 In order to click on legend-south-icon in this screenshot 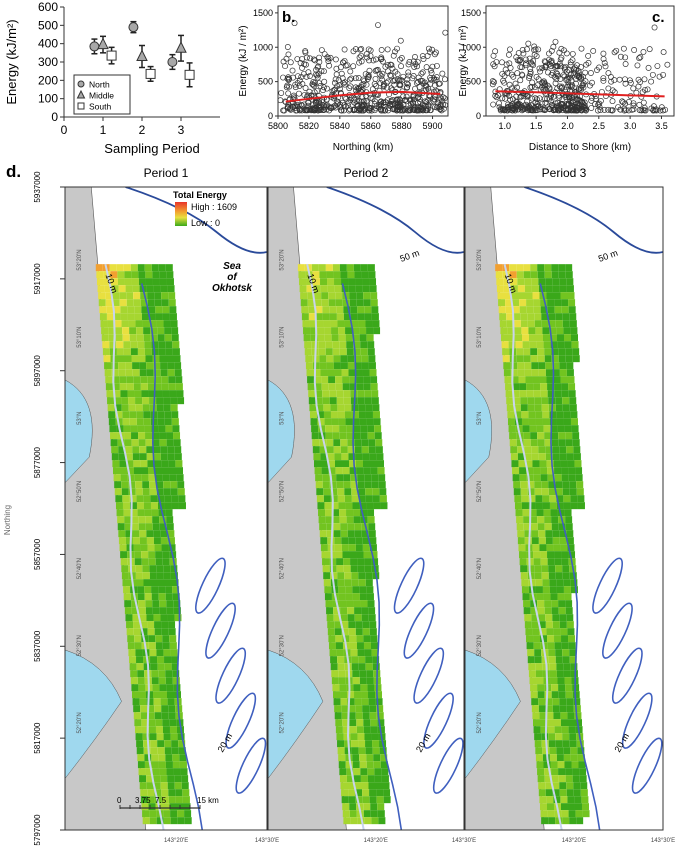, I will do `click(81, 106)`.